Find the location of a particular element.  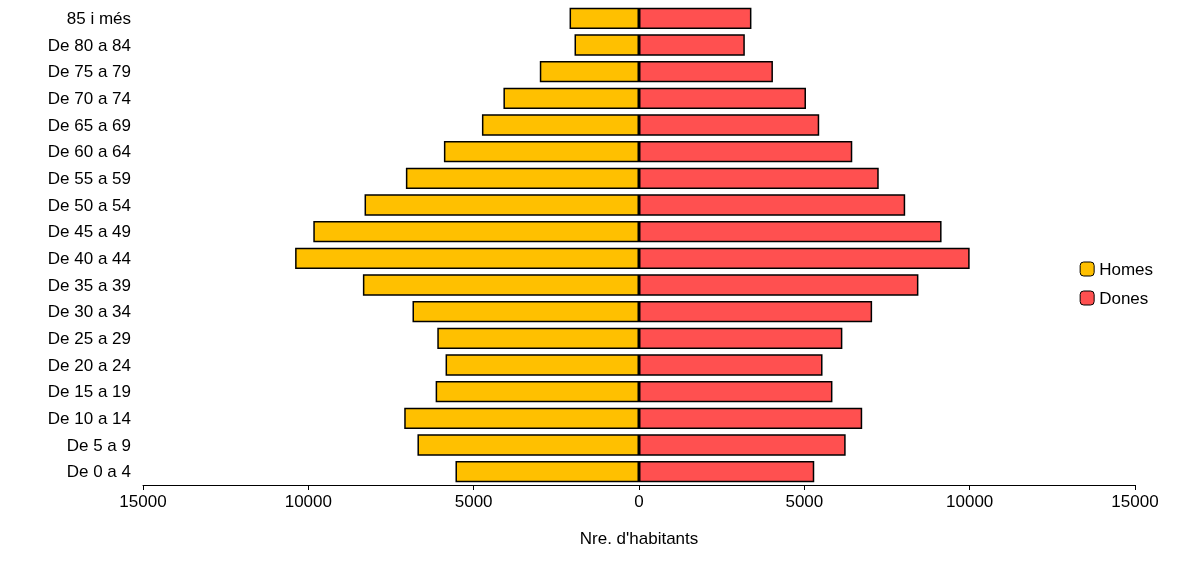

legend-label: Dones is located at coordinates (1124, 298).